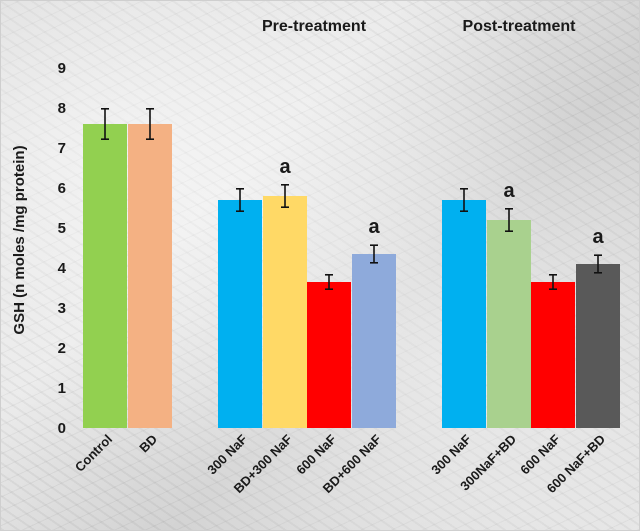 This screenshot has height=531, width=640. I want to click on y-tick-label: 5, so click(62, 228).